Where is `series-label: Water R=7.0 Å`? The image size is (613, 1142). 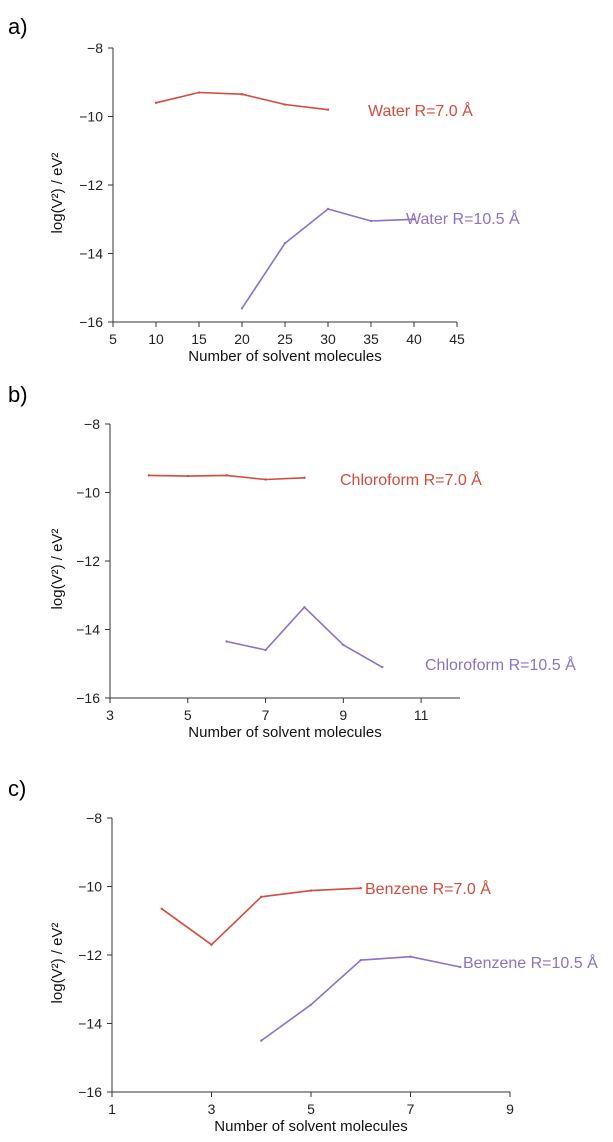 series-label: Water R=7.0 Å is located at coordinates (420, 110).